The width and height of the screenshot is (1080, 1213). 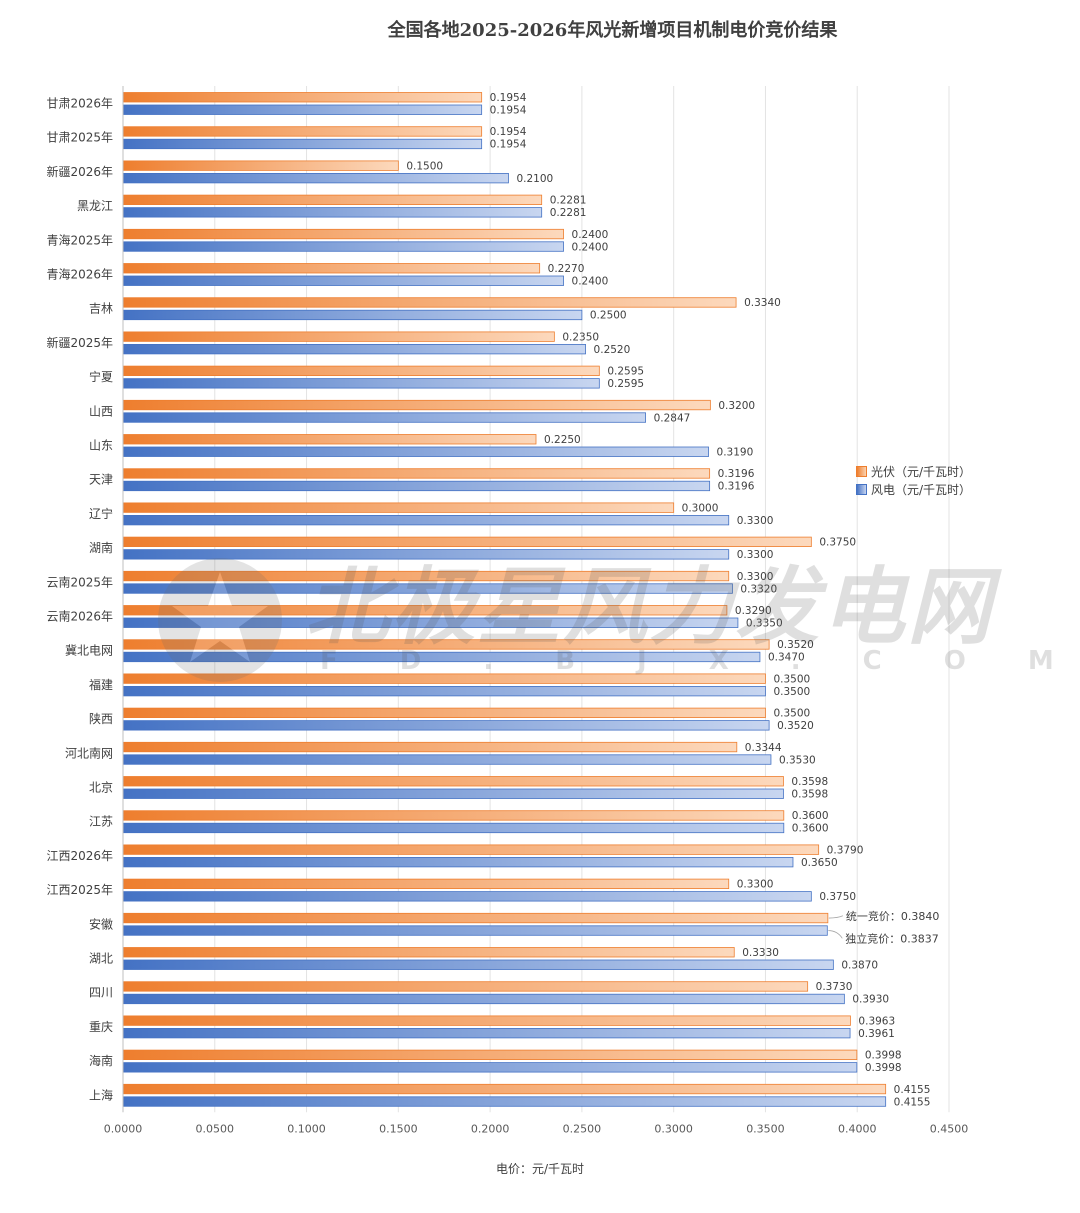 I want to click on data-label: 0.3350, so click(x=764, y=624).